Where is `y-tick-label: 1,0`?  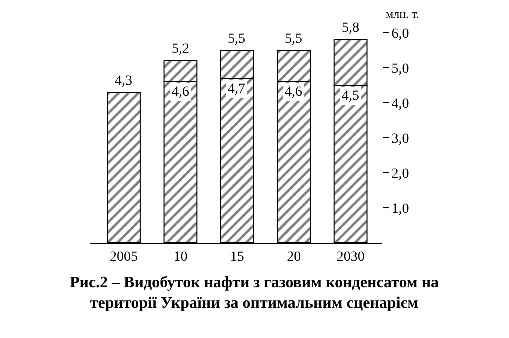 y-tick-label: 1,0 is located at coordinates (401, 209).